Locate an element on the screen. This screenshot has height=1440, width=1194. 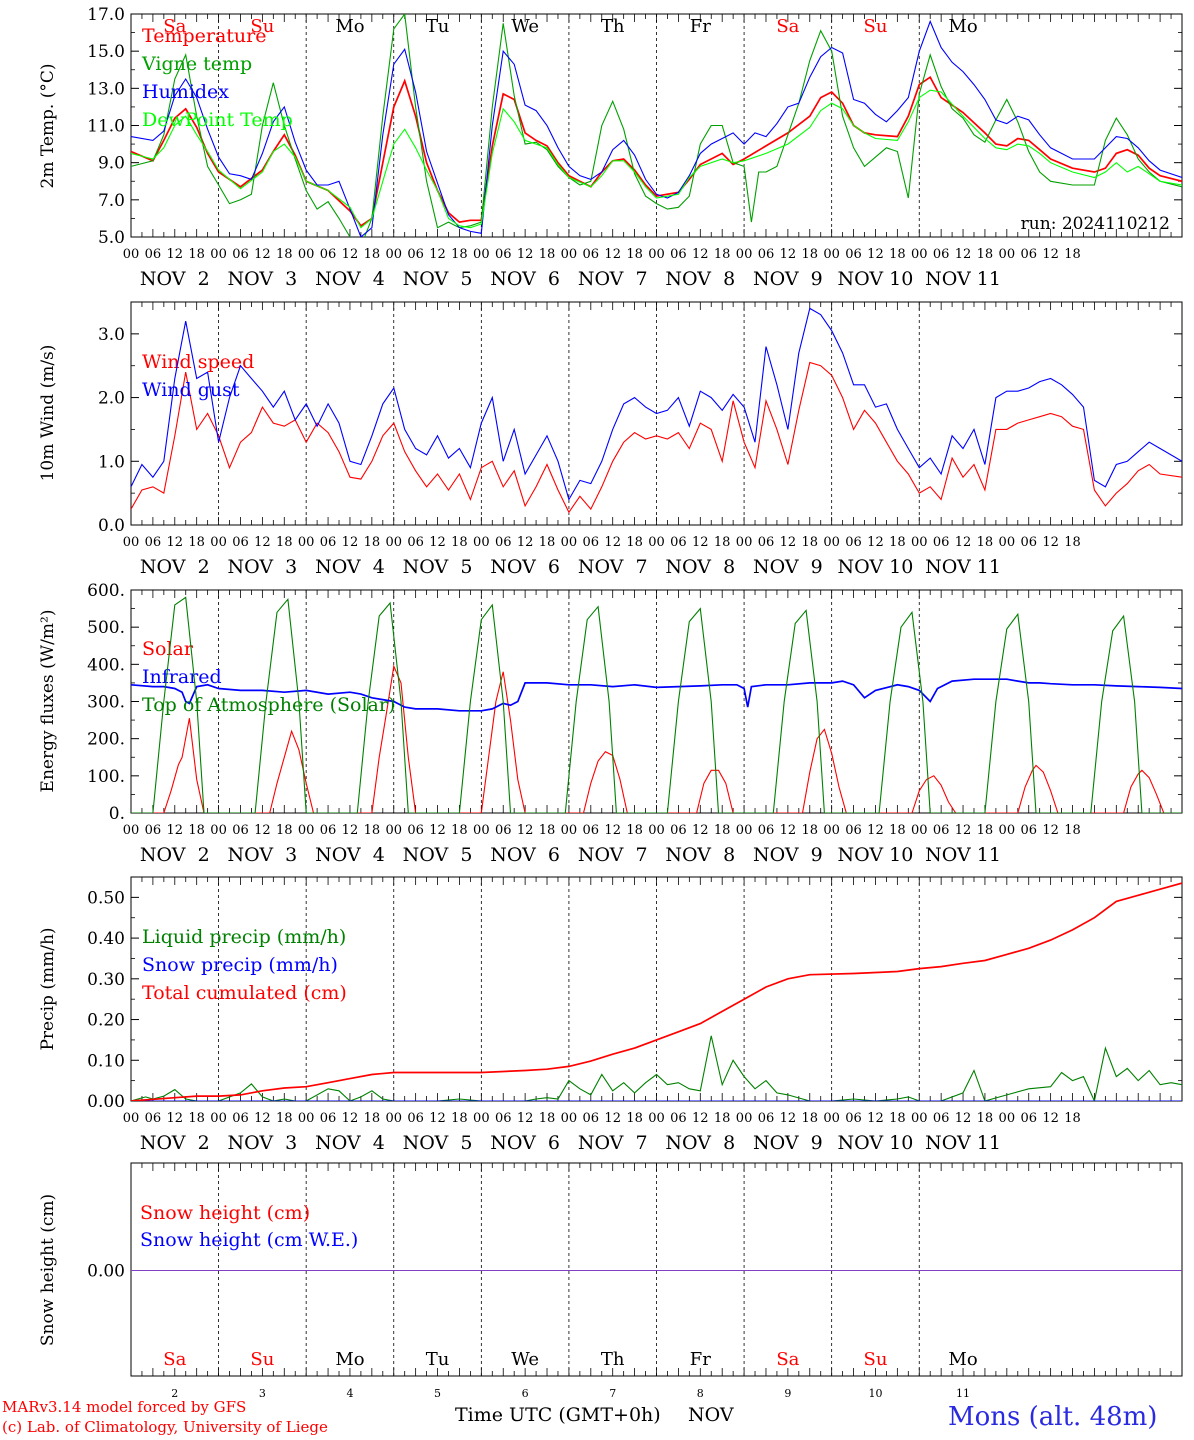
date-label: NOV 8 is located at coordinates (700, 567).